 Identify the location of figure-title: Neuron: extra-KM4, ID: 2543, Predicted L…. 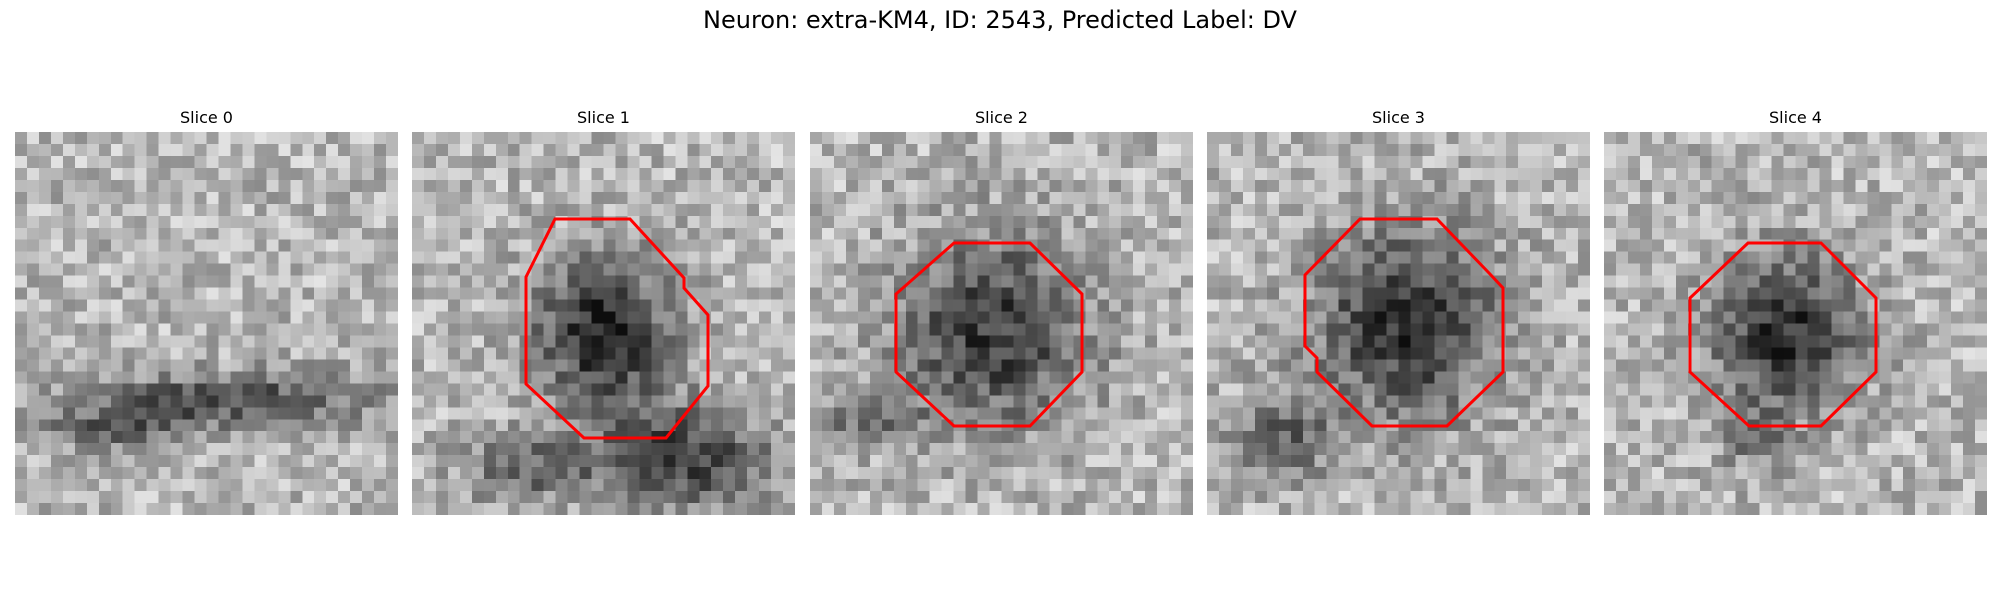
(1000, 20).